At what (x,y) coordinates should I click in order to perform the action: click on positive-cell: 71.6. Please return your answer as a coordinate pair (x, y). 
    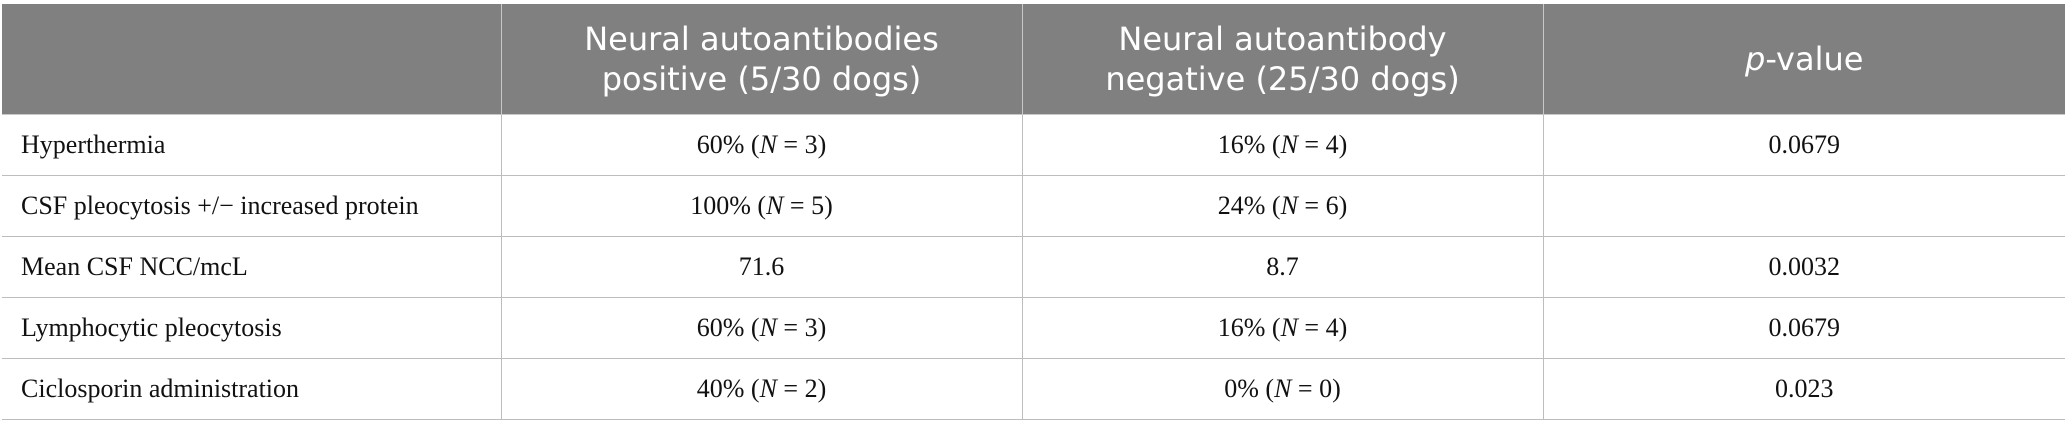
    Looking at the image, I should click on (761, 267).